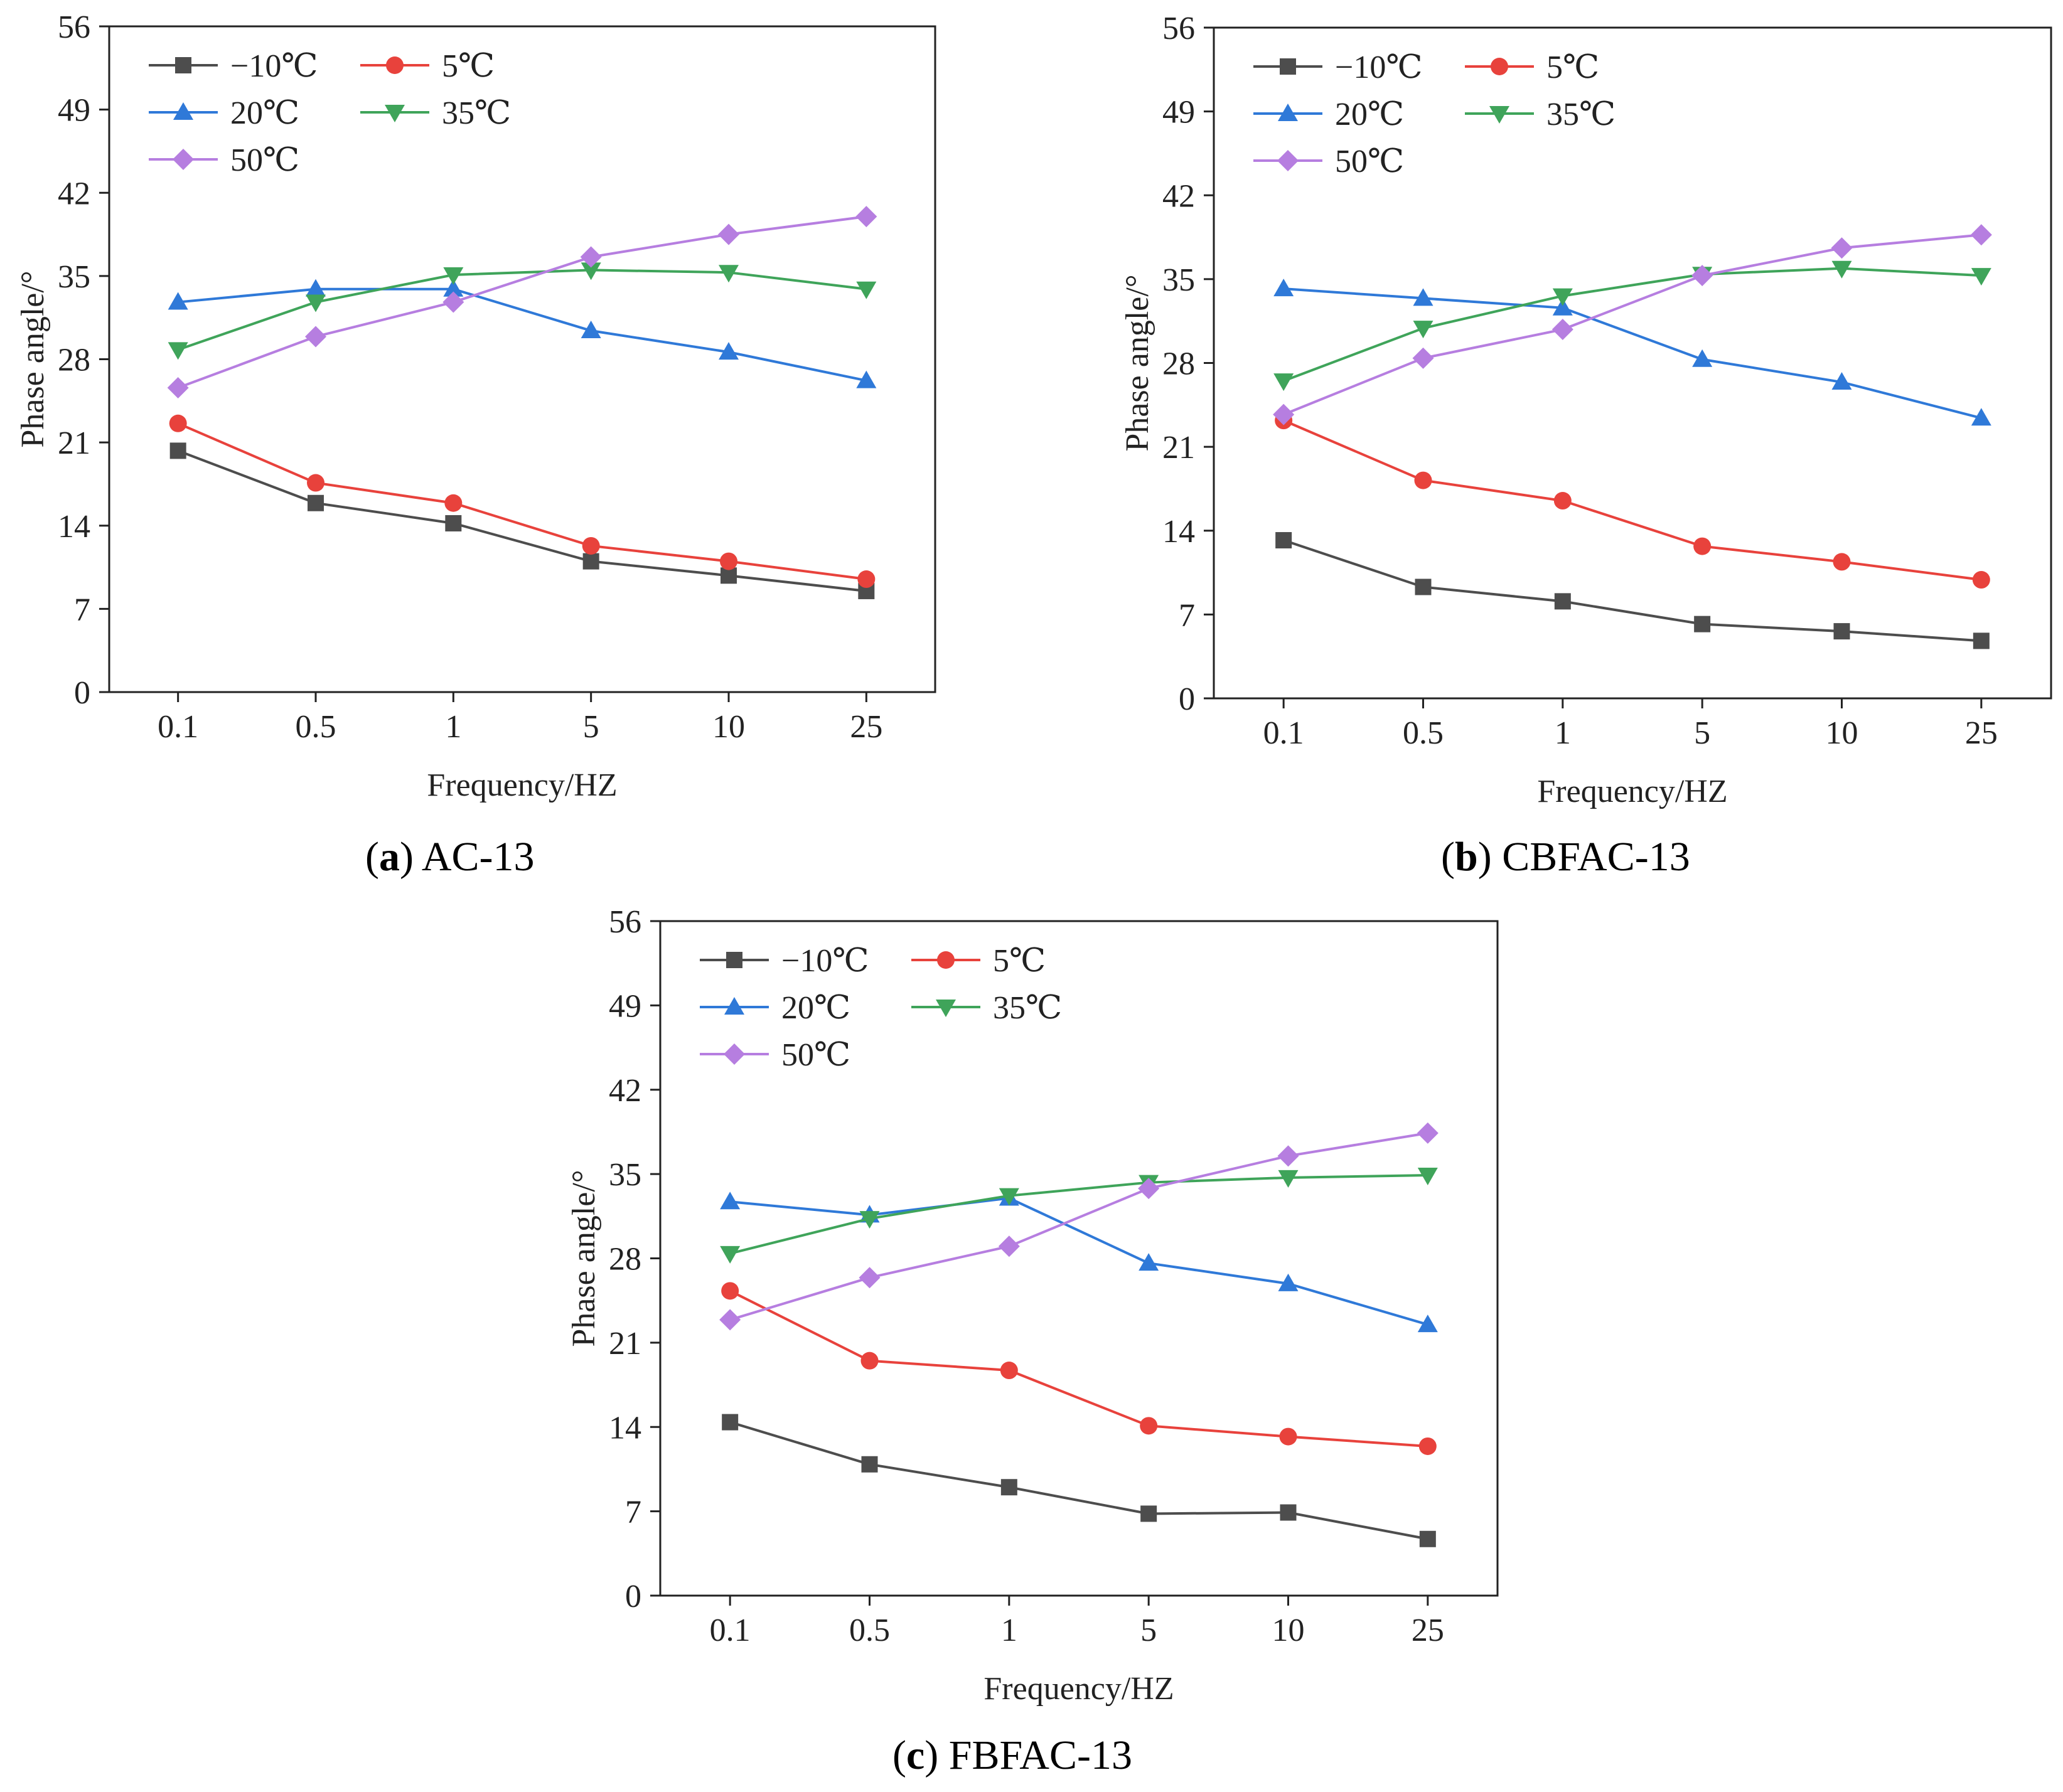 Image resolution: width=2063 pixels, height=1792 pixels. I want to click on chart-a-legend-item-minus10c: −10℃, so click(233, 66).